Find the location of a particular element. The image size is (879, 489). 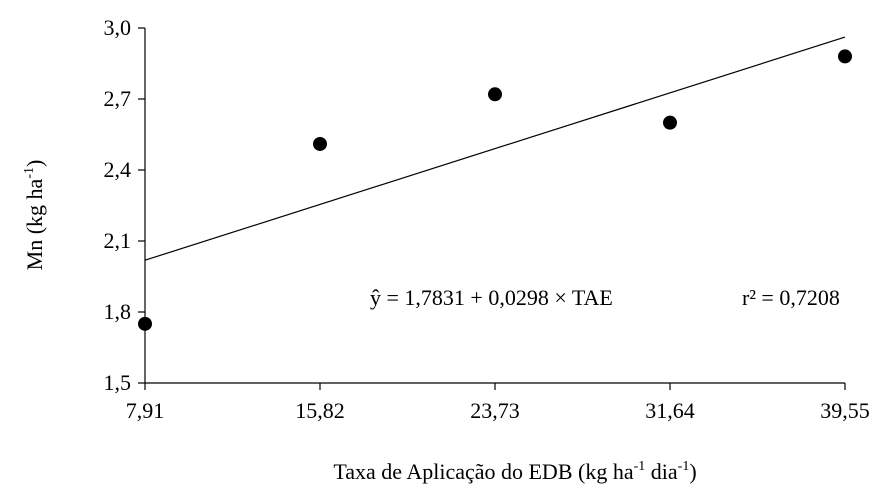

y-tick-label: 2,1 is located at coordinates (118, 240).